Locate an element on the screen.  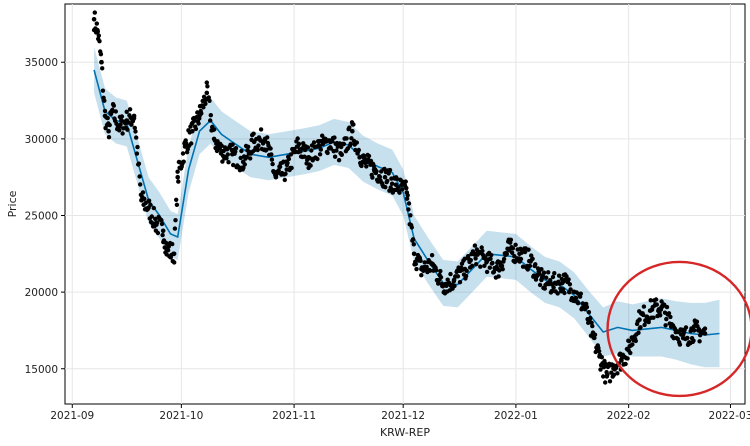
annotation-layer is located at coordinates (678, 329).